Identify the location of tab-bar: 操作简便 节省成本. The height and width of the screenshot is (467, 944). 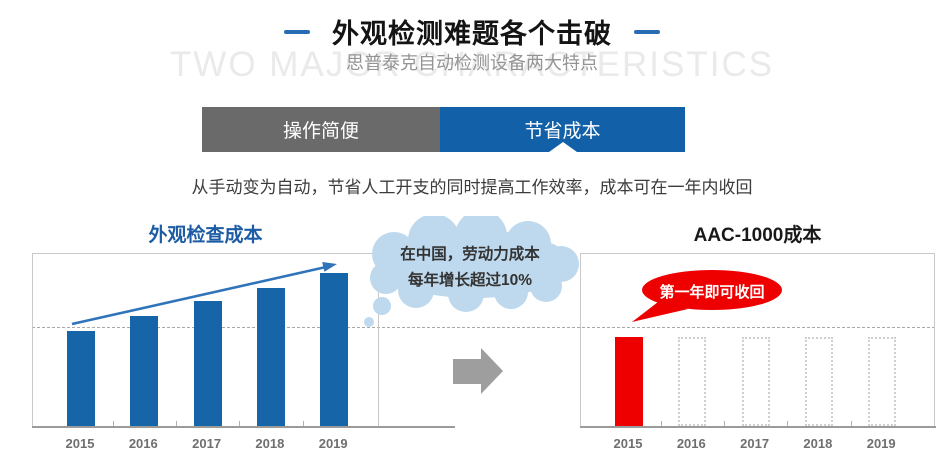
(443, 129).